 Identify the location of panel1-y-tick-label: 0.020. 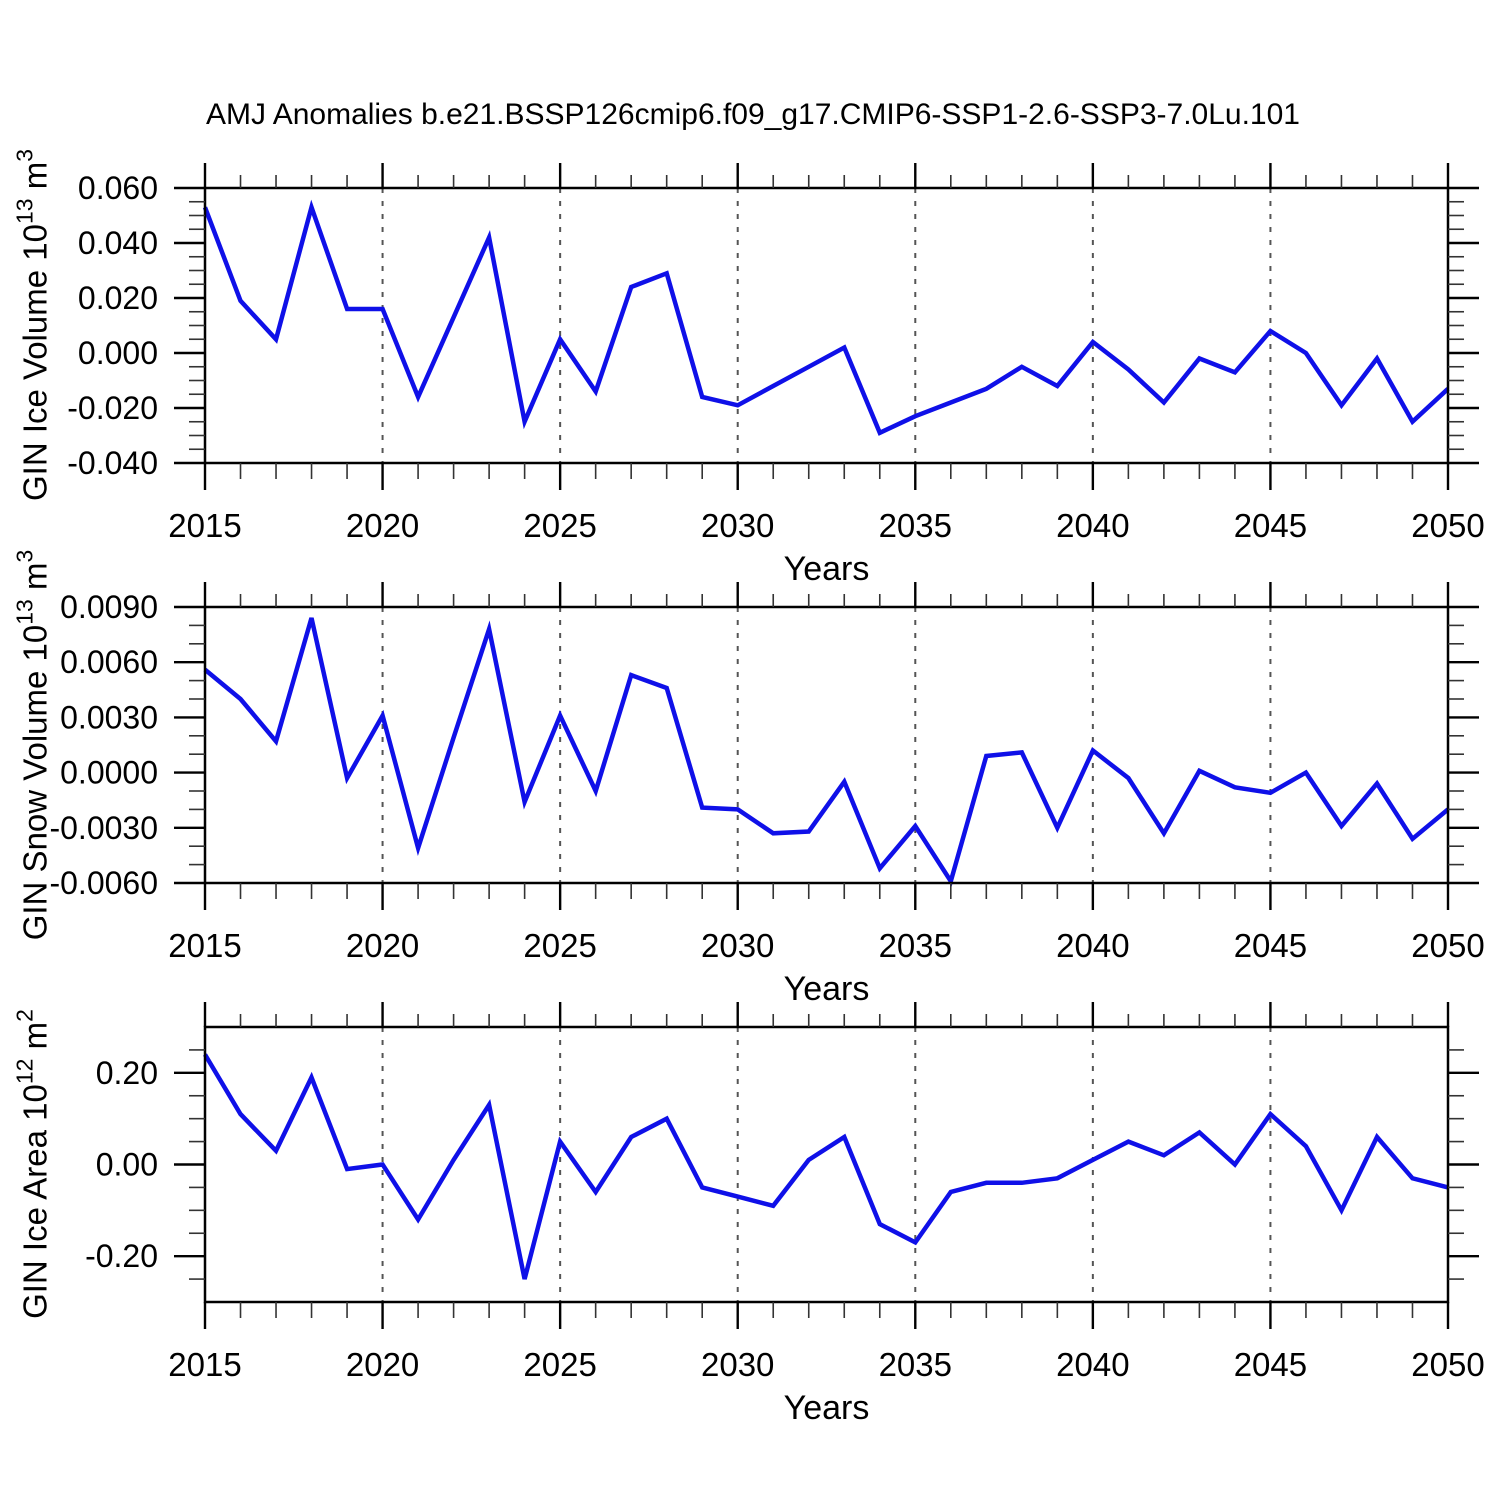
(118, 298).